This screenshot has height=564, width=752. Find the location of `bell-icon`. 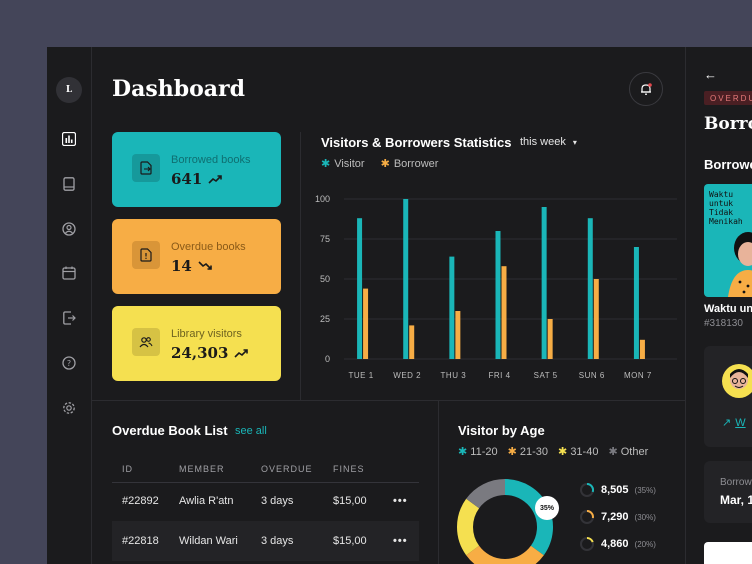

bell-icon is located at coordinates (646, 89).